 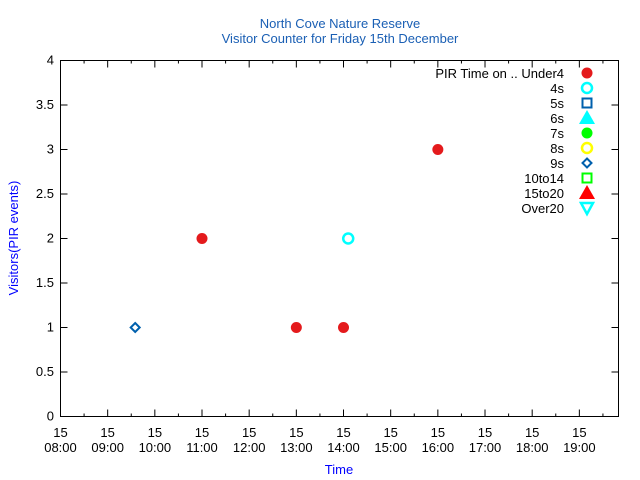 What do you see at coordinates (587, 73) in the screenshot?
I see `legend-marker-Under4` at bounding box center [587, 73].